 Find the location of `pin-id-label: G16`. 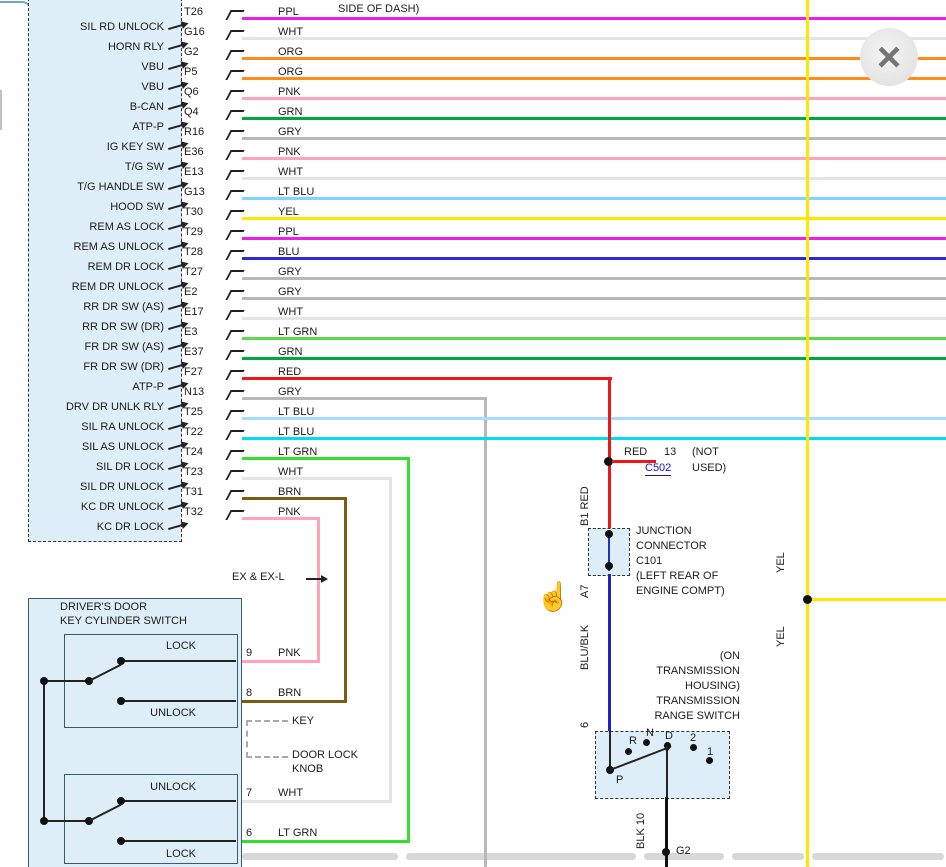

pin-id-label: G16 is located at coordinates (194, 32).